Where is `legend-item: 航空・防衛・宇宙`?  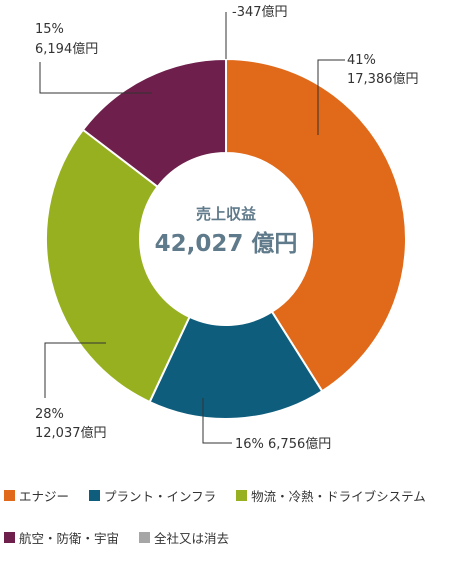 legend-item: 航空・防衛・宇宙 is located at coordinates (59, 537).